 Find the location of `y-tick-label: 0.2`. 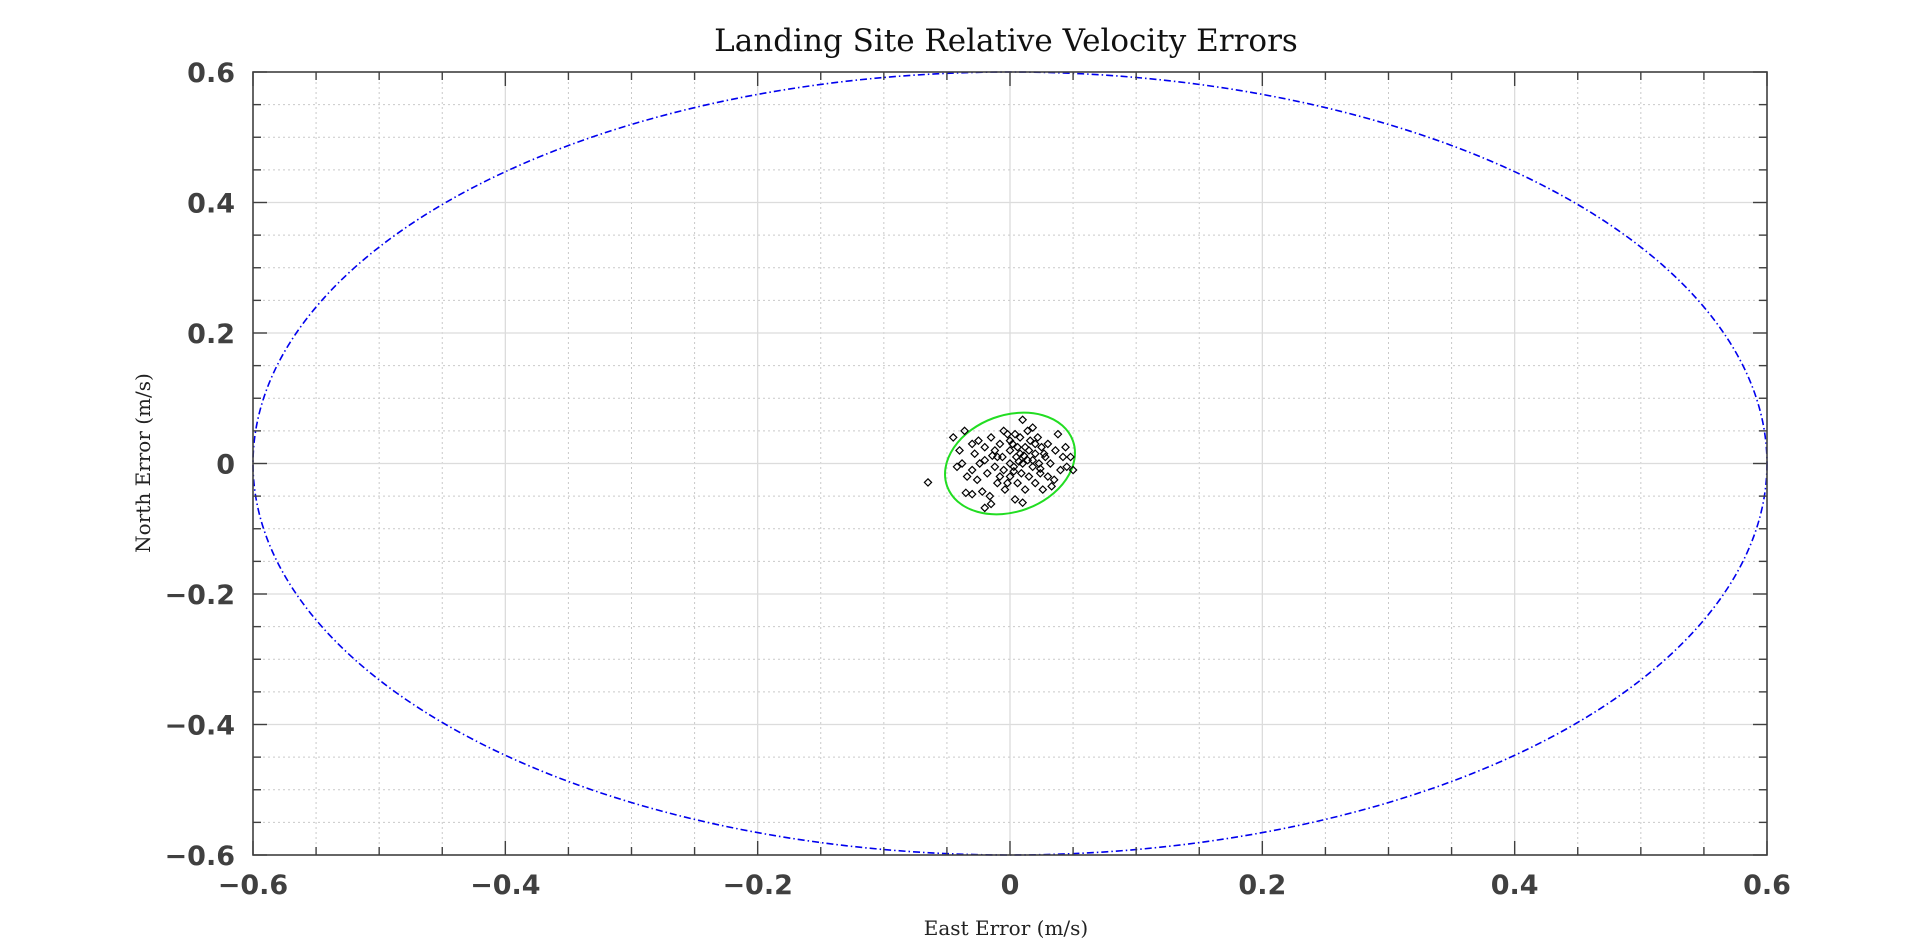

y-tick-label: 0.2 is located at coordinates (211, 334).